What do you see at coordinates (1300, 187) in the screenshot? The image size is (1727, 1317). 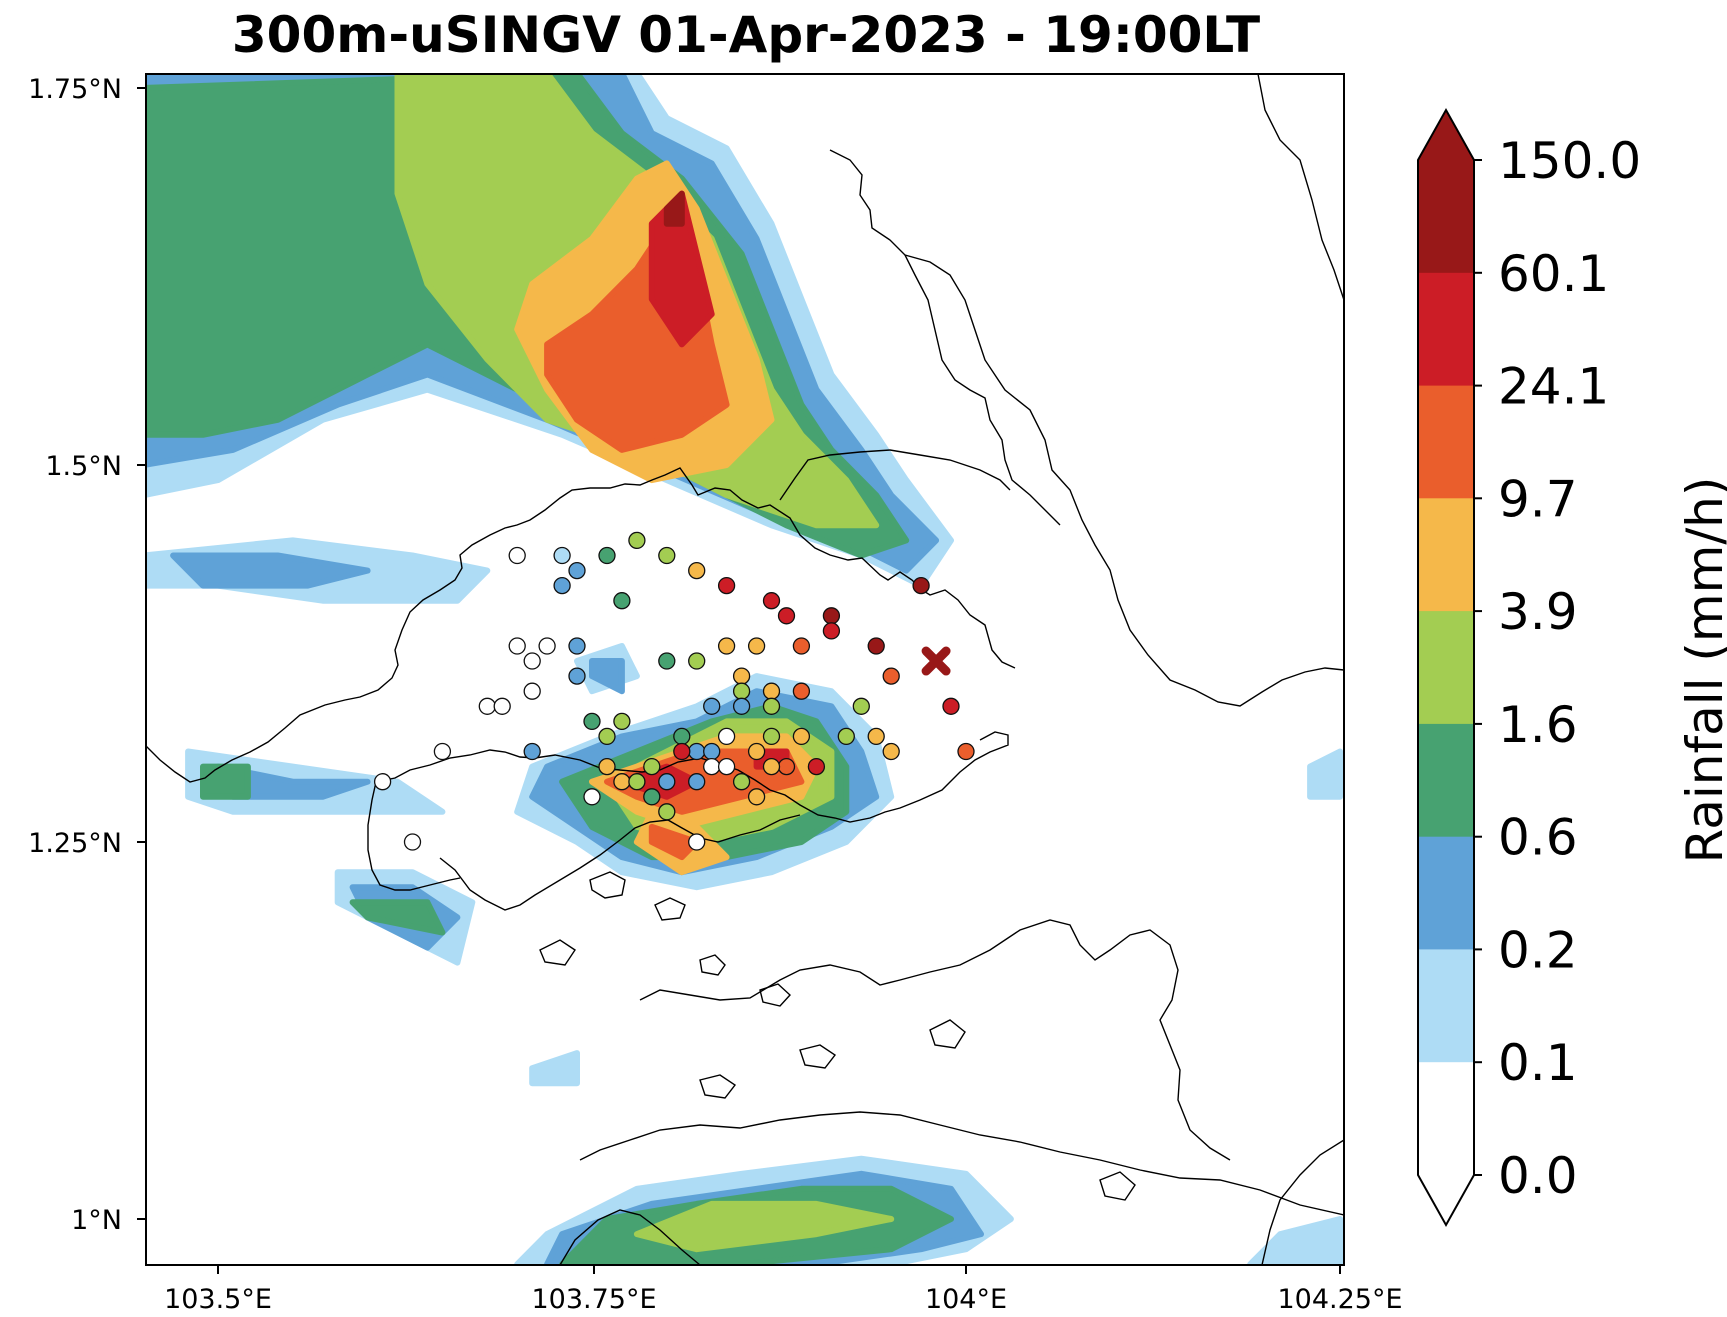 I see `pengerang-coastline` at bounding box center [1300, 187].